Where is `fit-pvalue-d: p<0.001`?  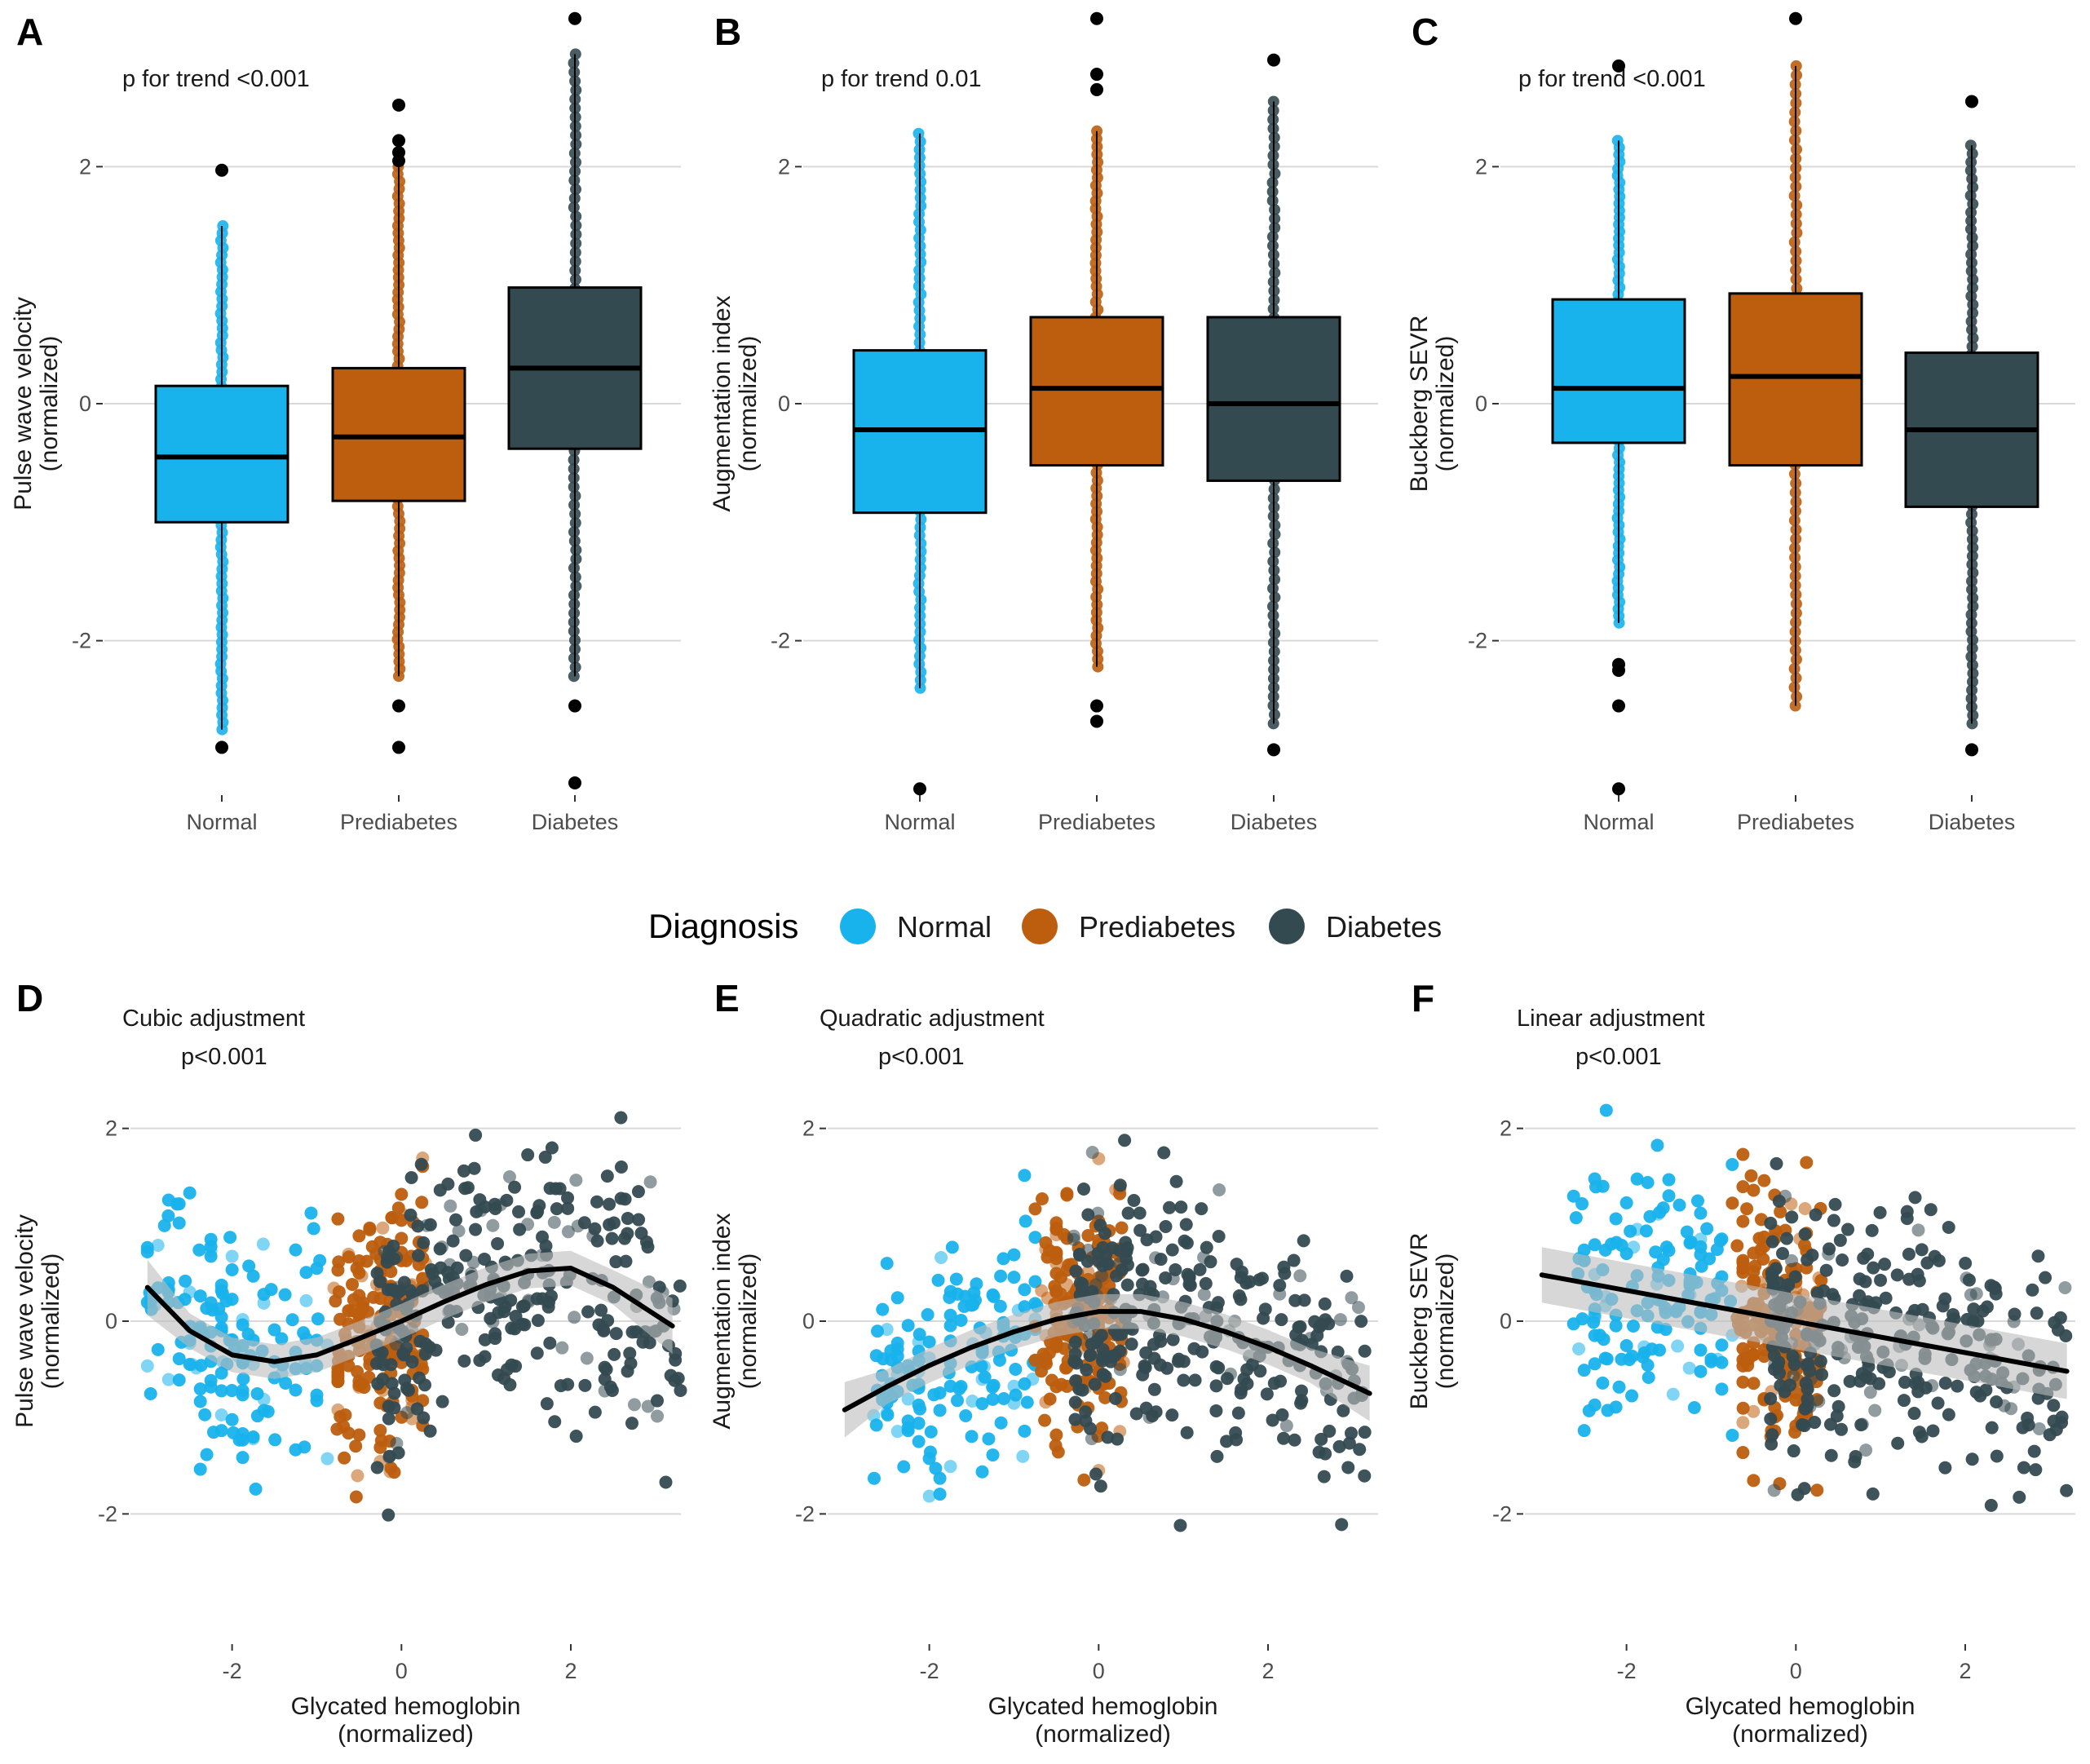
fit-pvalue-d: p<0.001 is located at coordinates (224, 1057).